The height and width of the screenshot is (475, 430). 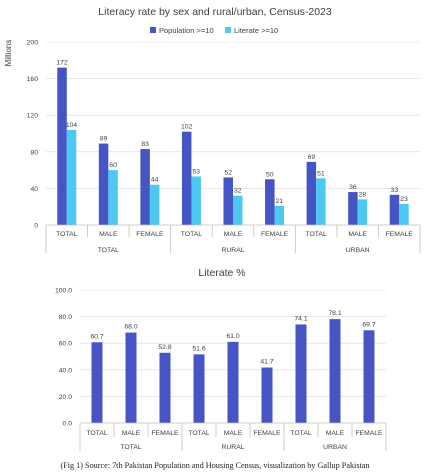 What do you see at coordinates (104, 139) in the screenshot?
I see `data-label: 89` at bounding box center [104, 139].